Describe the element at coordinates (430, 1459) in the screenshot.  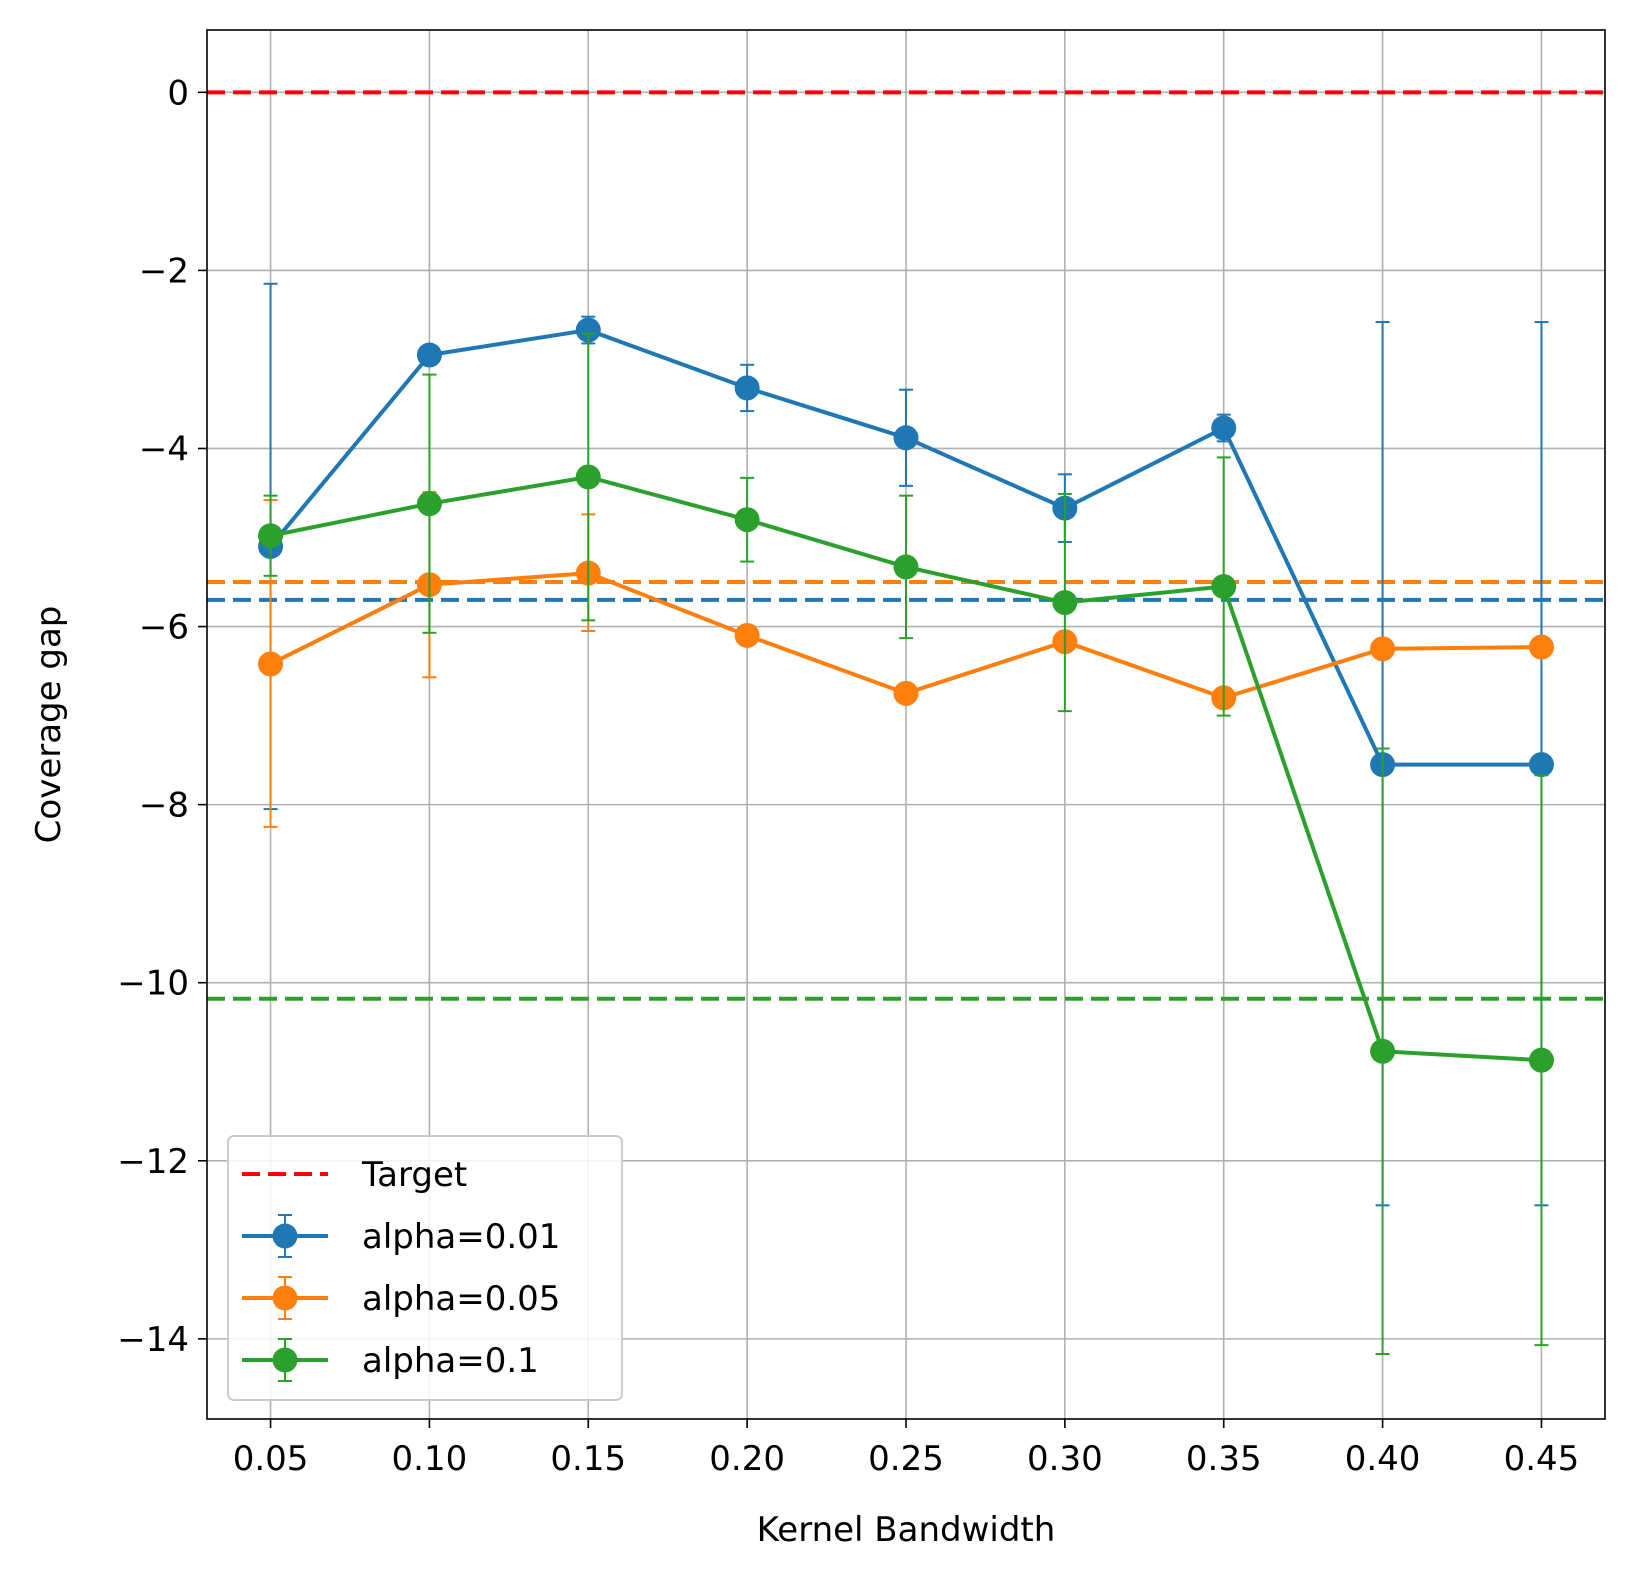
I see `x-tick-label: 0.10` at that location.